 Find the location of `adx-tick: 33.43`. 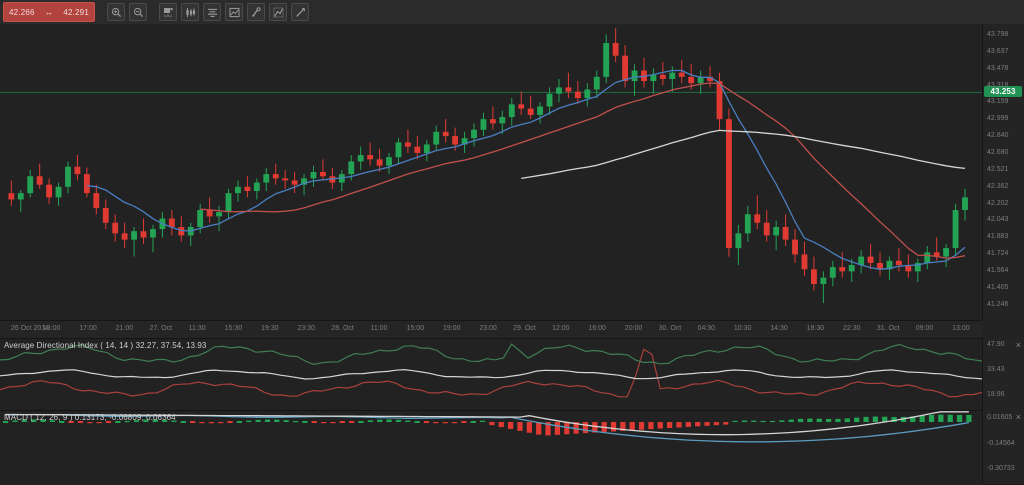

adx-tick: 33.43 is located at coordinates (996, 369).